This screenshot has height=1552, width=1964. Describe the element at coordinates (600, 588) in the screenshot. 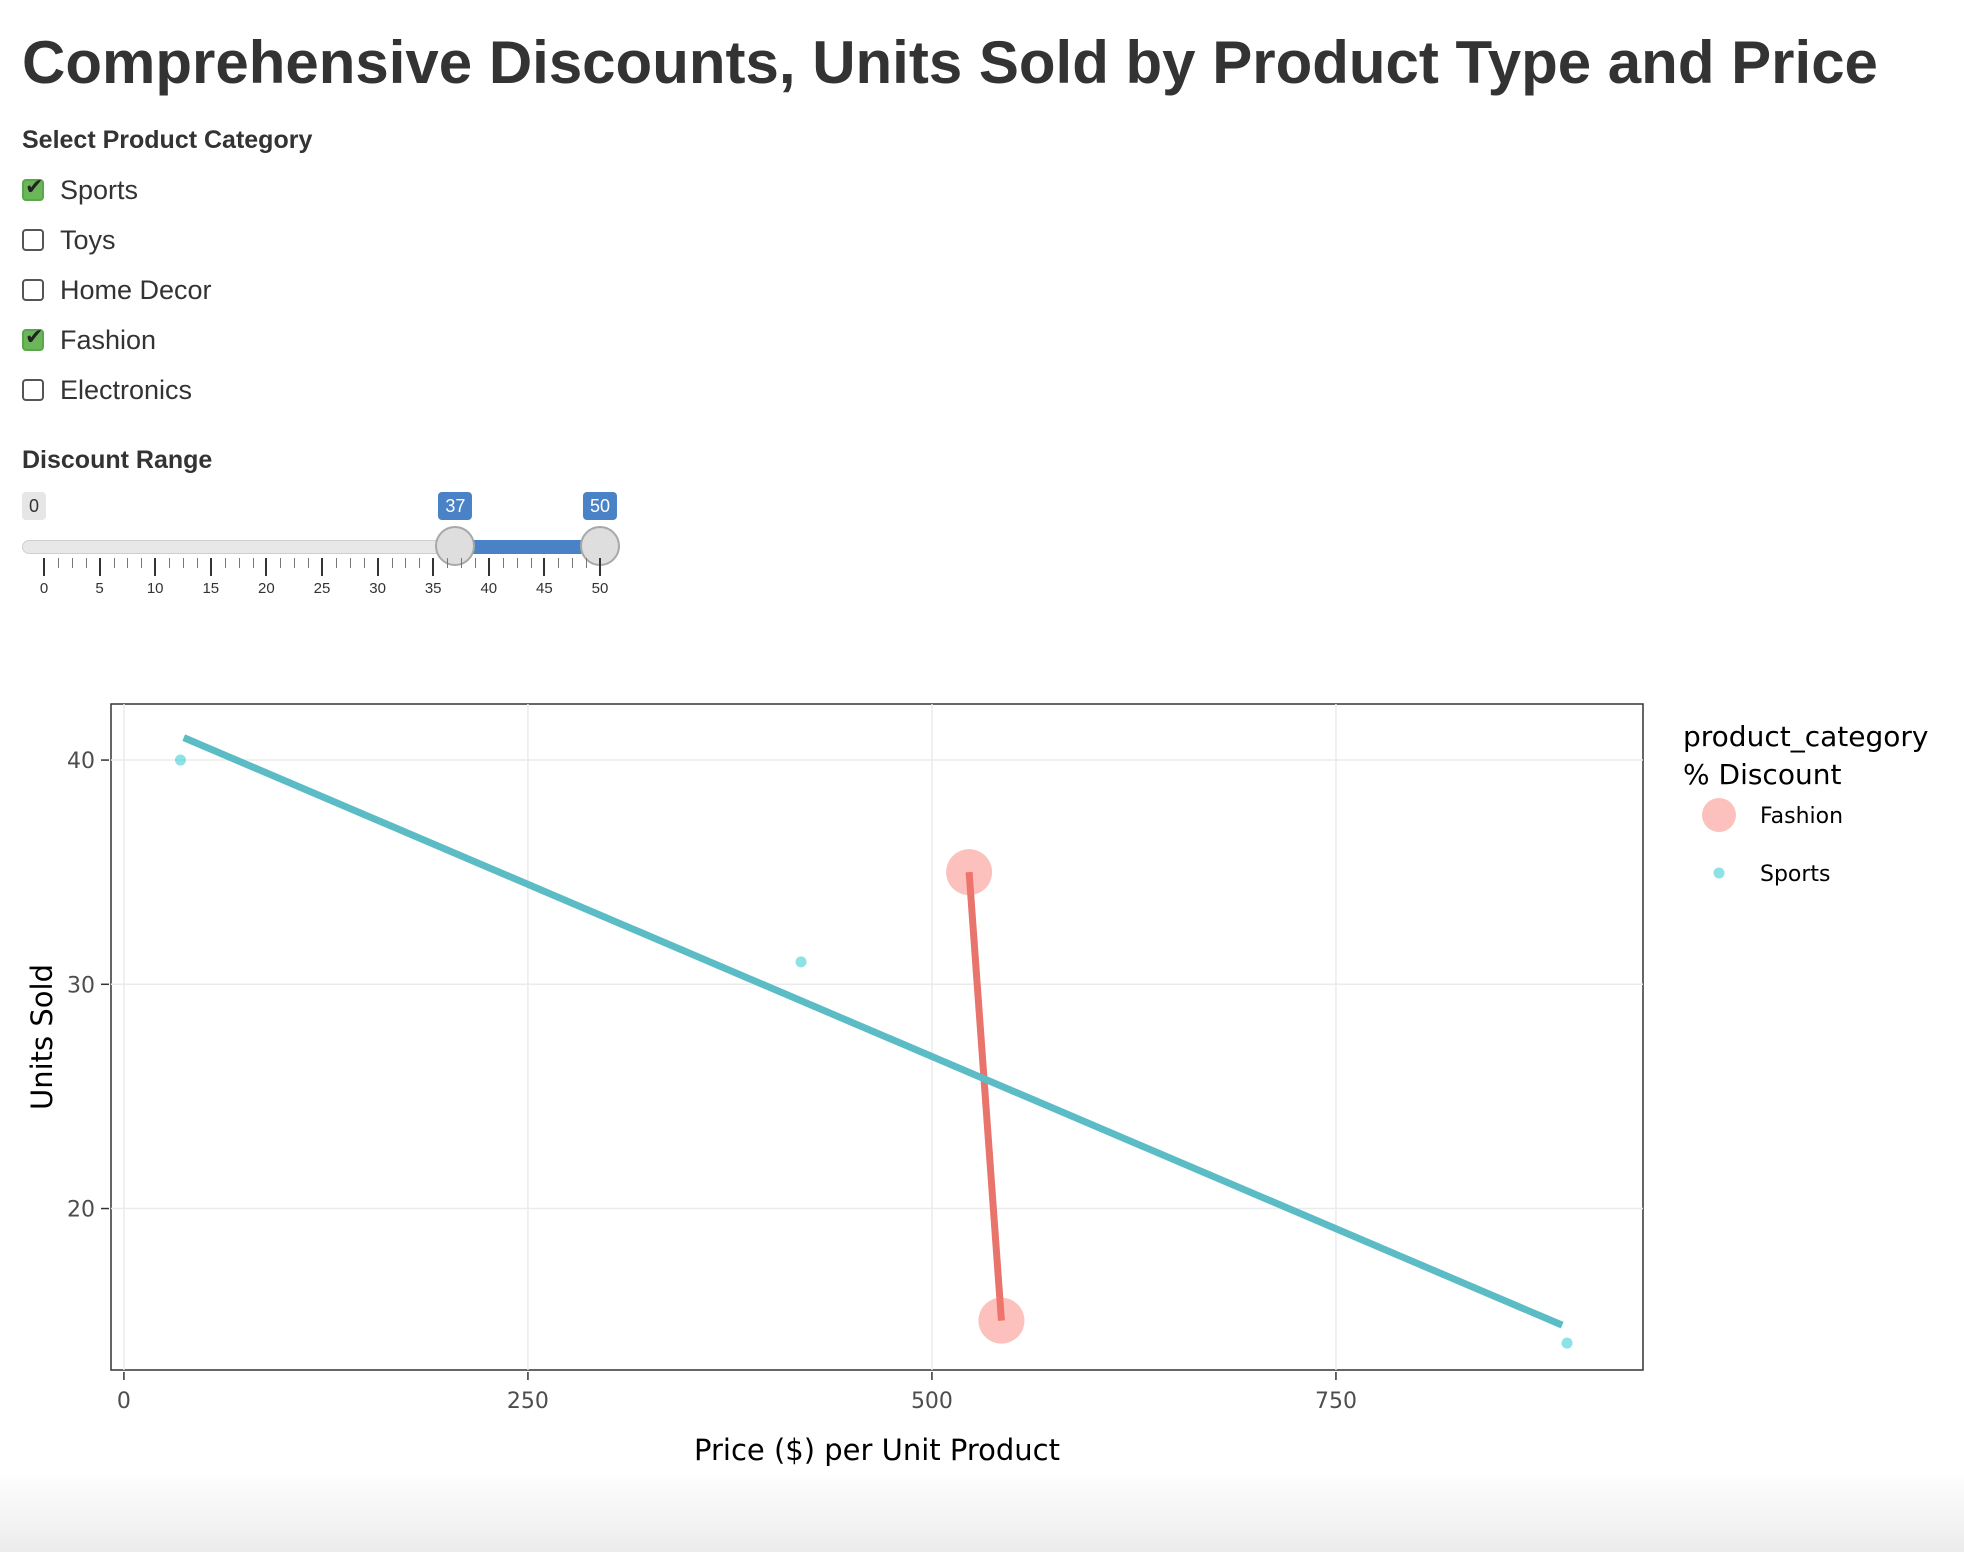

I see `slider-tick-label: 50` at that location.